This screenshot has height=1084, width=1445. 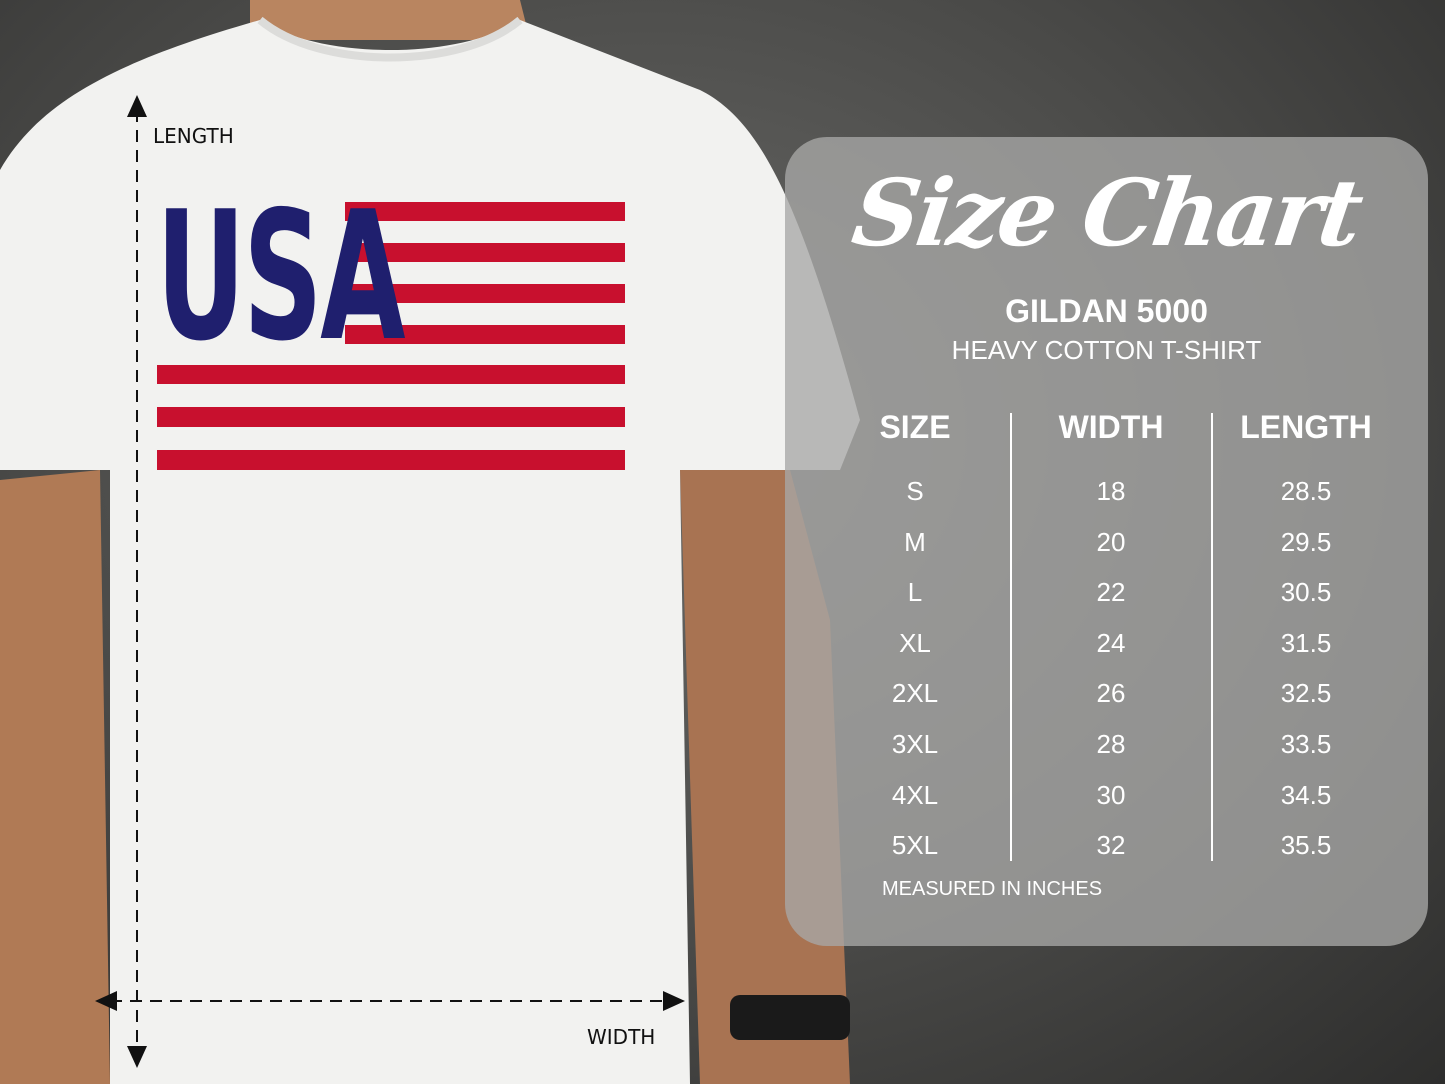 What do you see at coordinates (915, 491) in the screenshot?
I see `cell: S` at bounding box center [915, 491].